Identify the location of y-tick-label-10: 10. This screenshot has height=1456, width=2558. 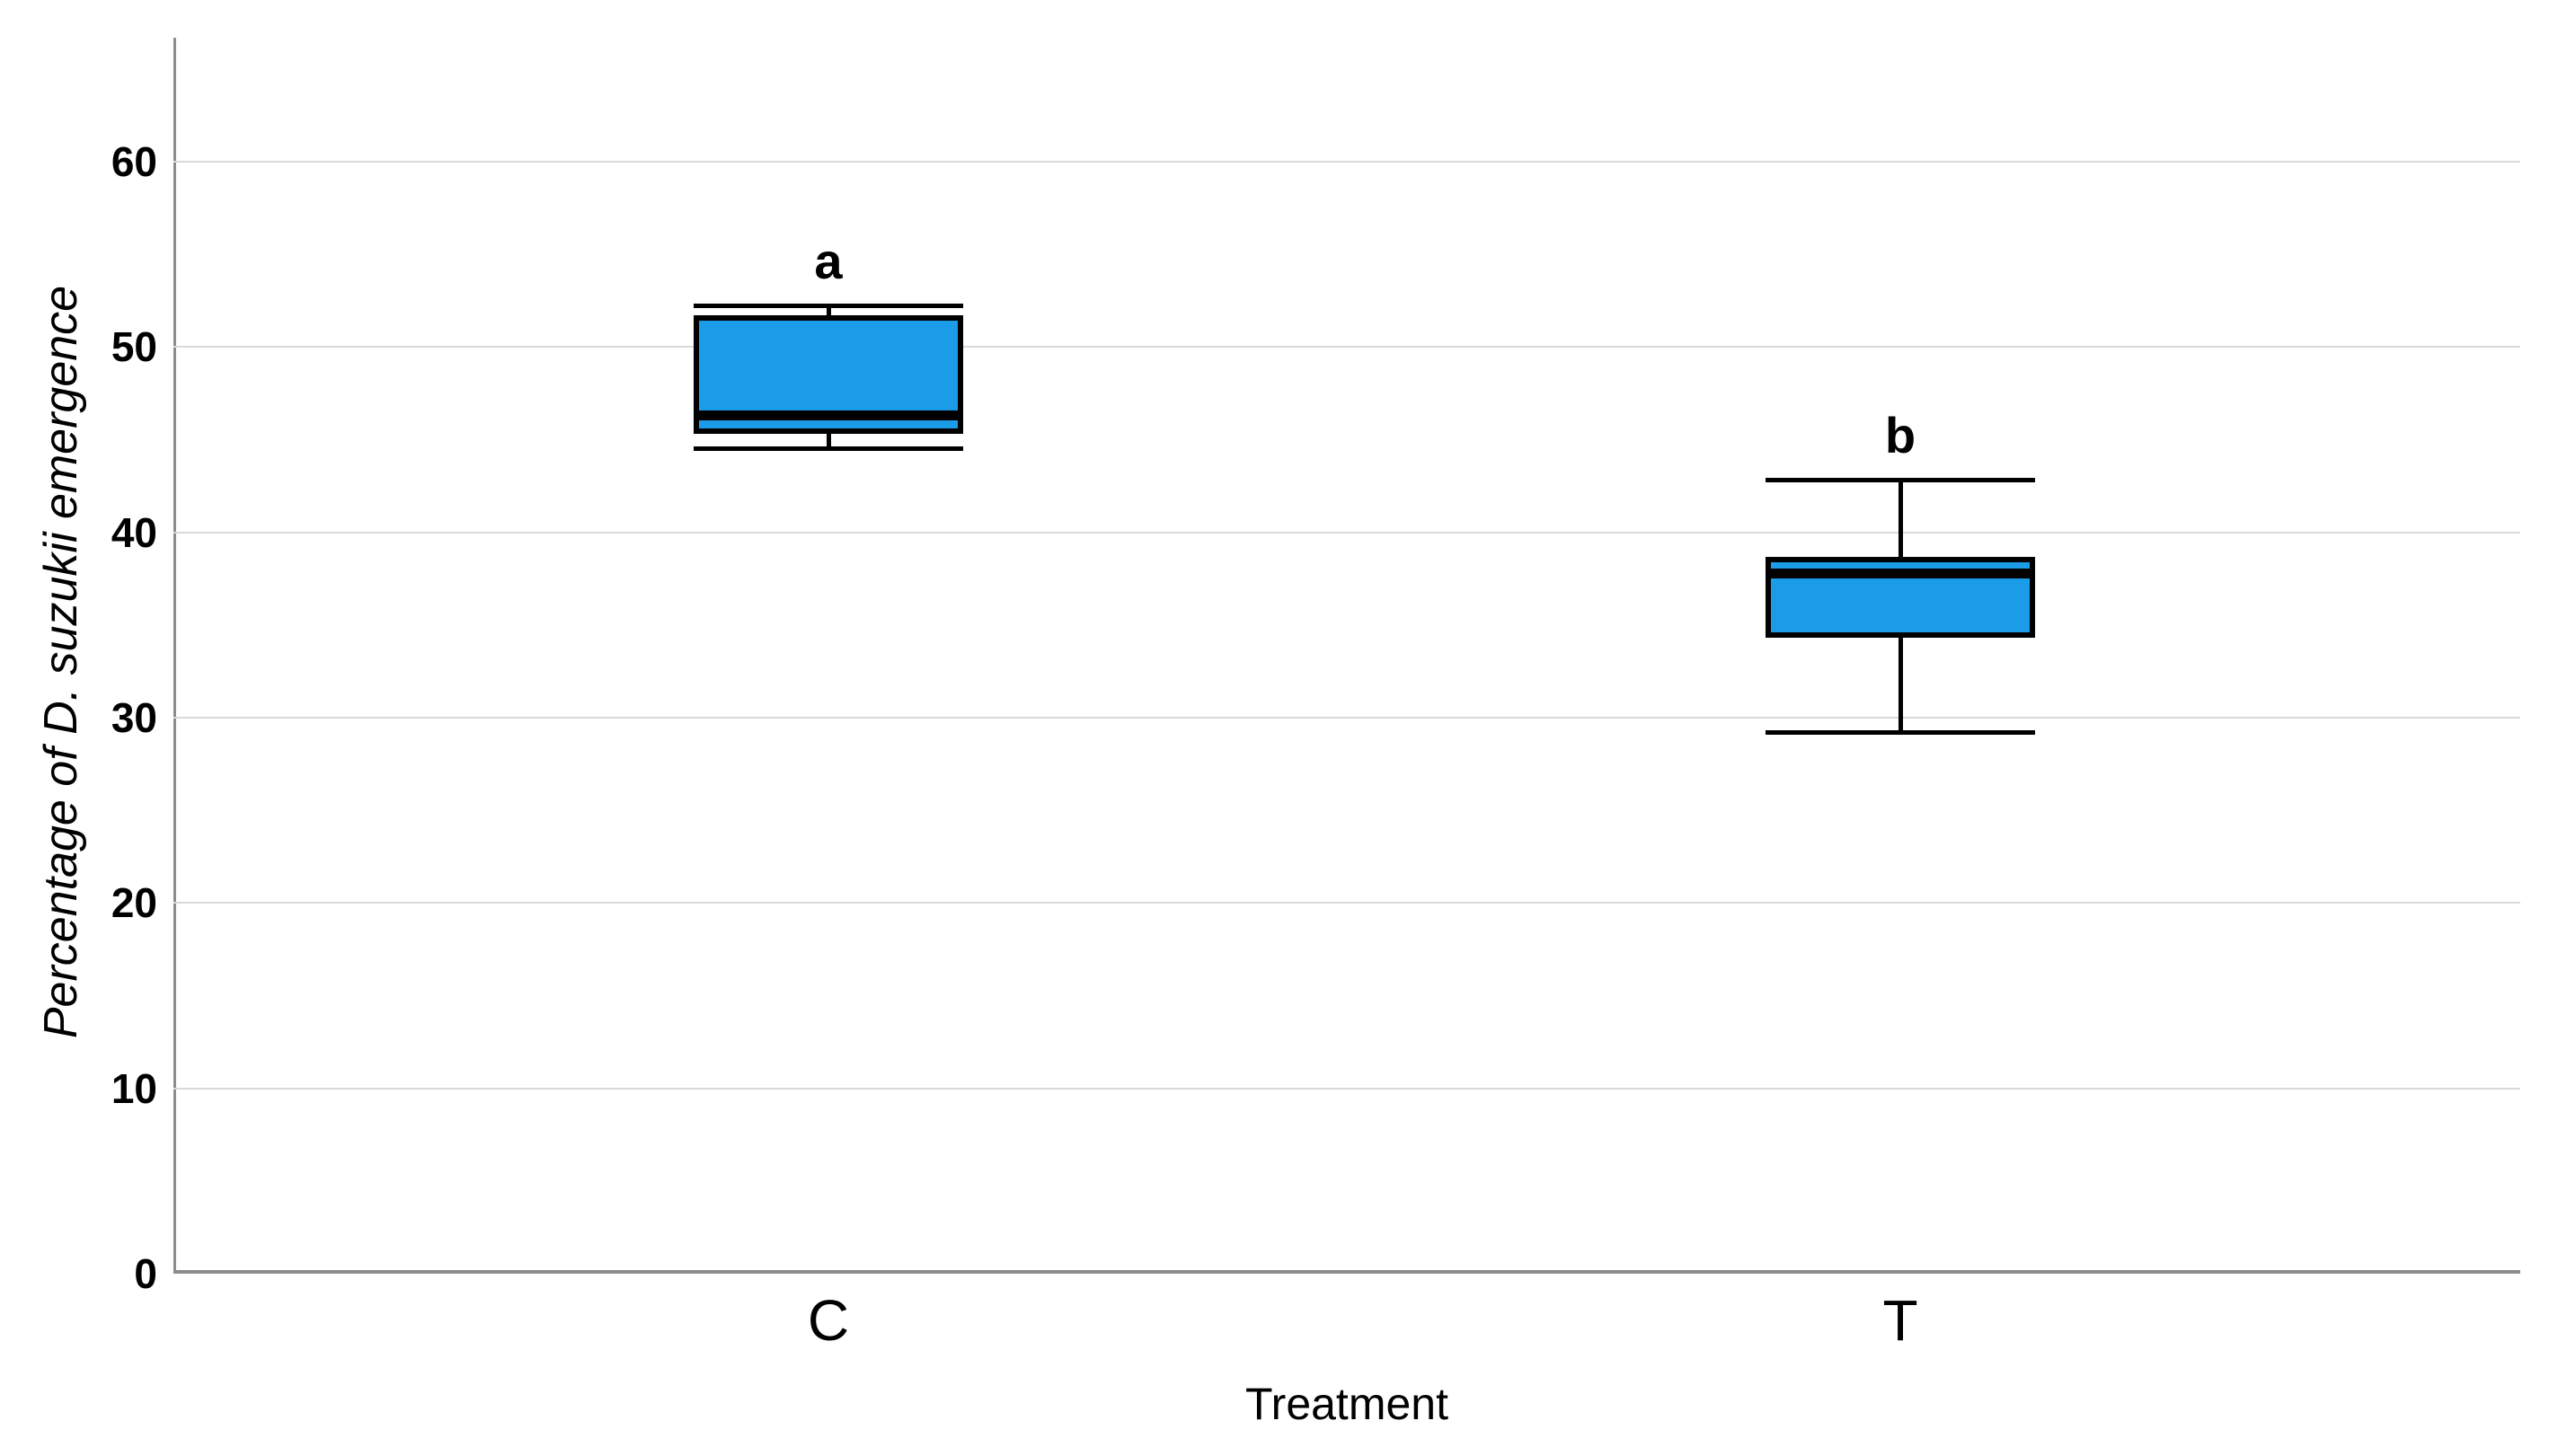
(134, 1088).